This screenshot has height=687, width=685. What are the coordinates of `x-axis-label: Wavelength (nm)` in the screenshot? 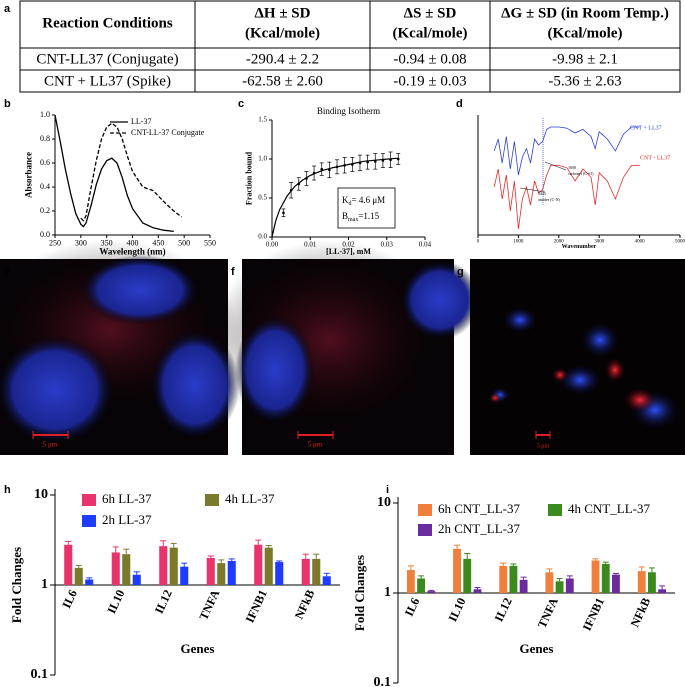 It's located at (132, 251).